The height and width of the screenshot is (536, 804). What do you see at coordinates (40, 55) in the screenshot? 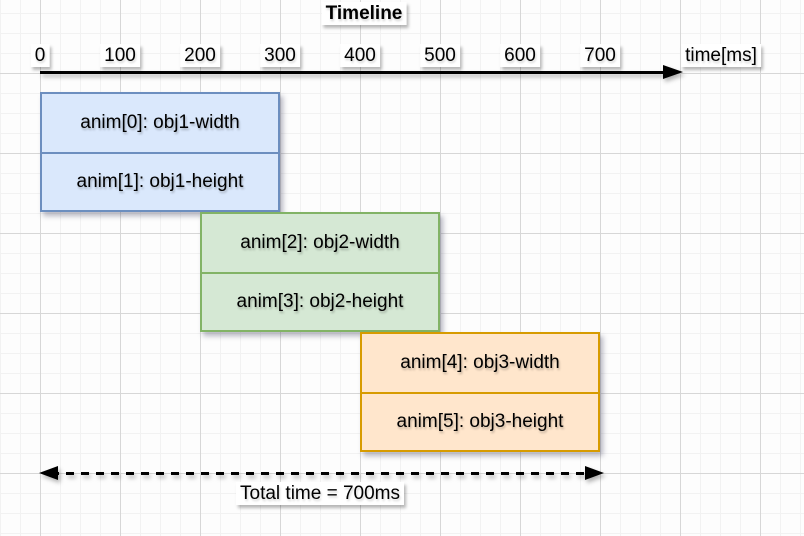
I see `axis-tick-0: 0` at bounding box center [40, 55].